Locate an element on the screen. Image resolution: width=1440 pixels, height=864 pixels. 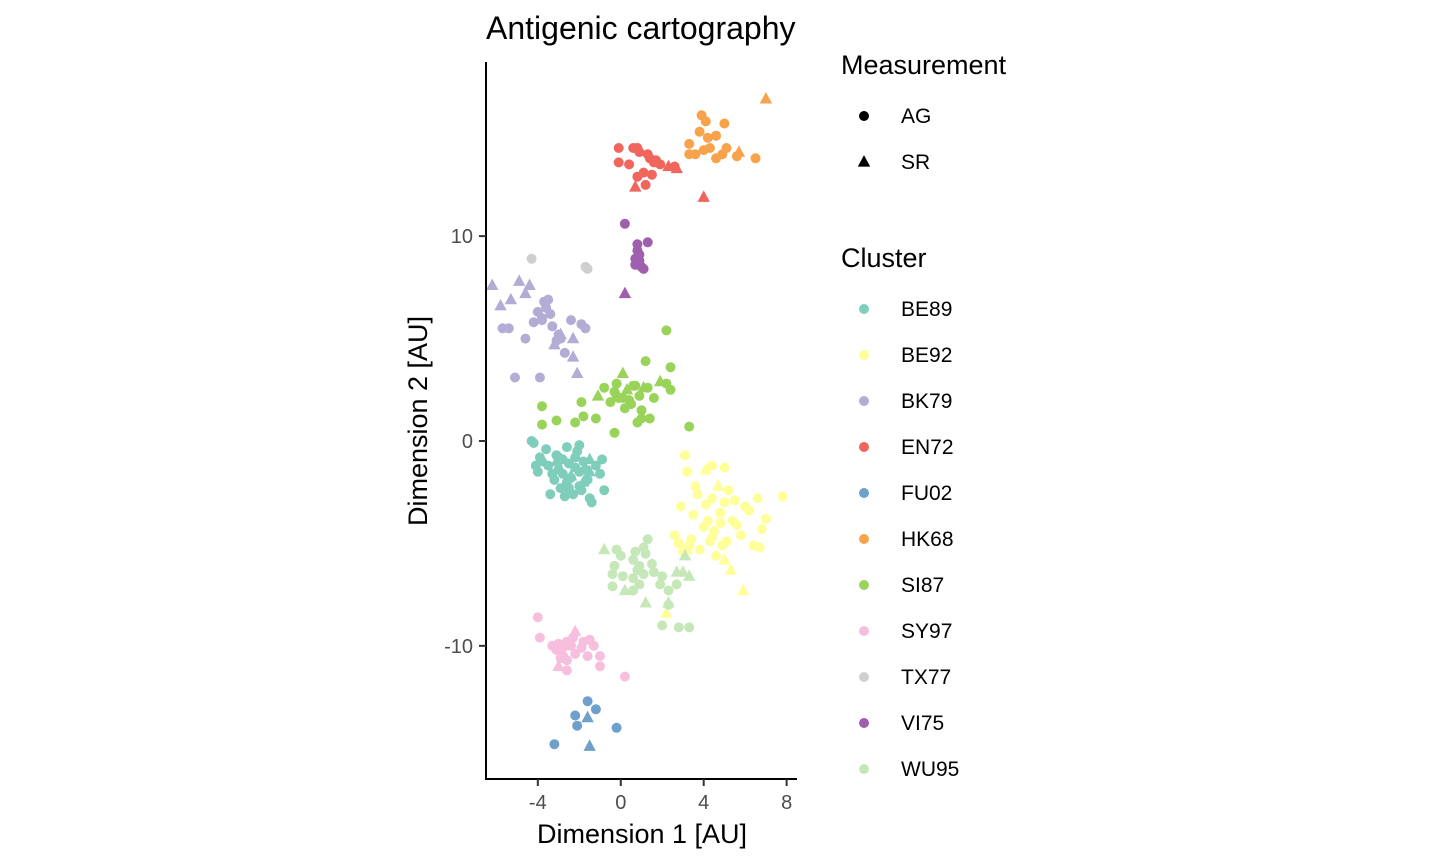
legend-key-bk79 is located at coordinates (864, 401).